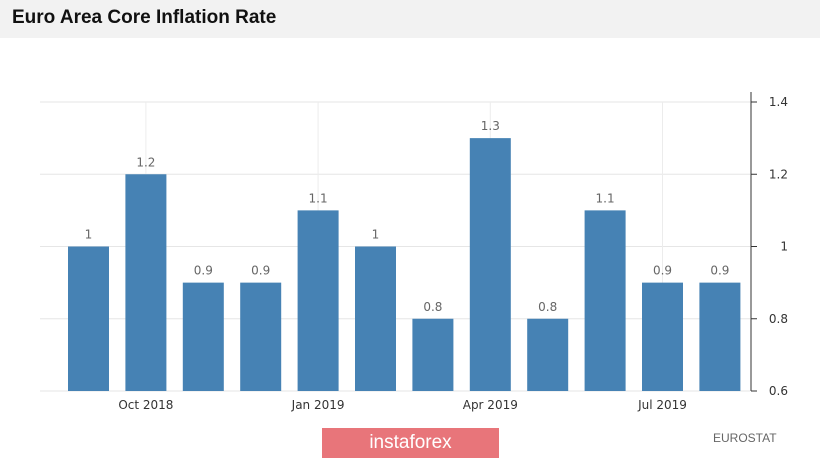 Image resolution: width=820 pixels, height=459 pixels. Describe the element at coordinates (778, 319) in the screenshot. I see `y-tick-label: 0.8` at that location.